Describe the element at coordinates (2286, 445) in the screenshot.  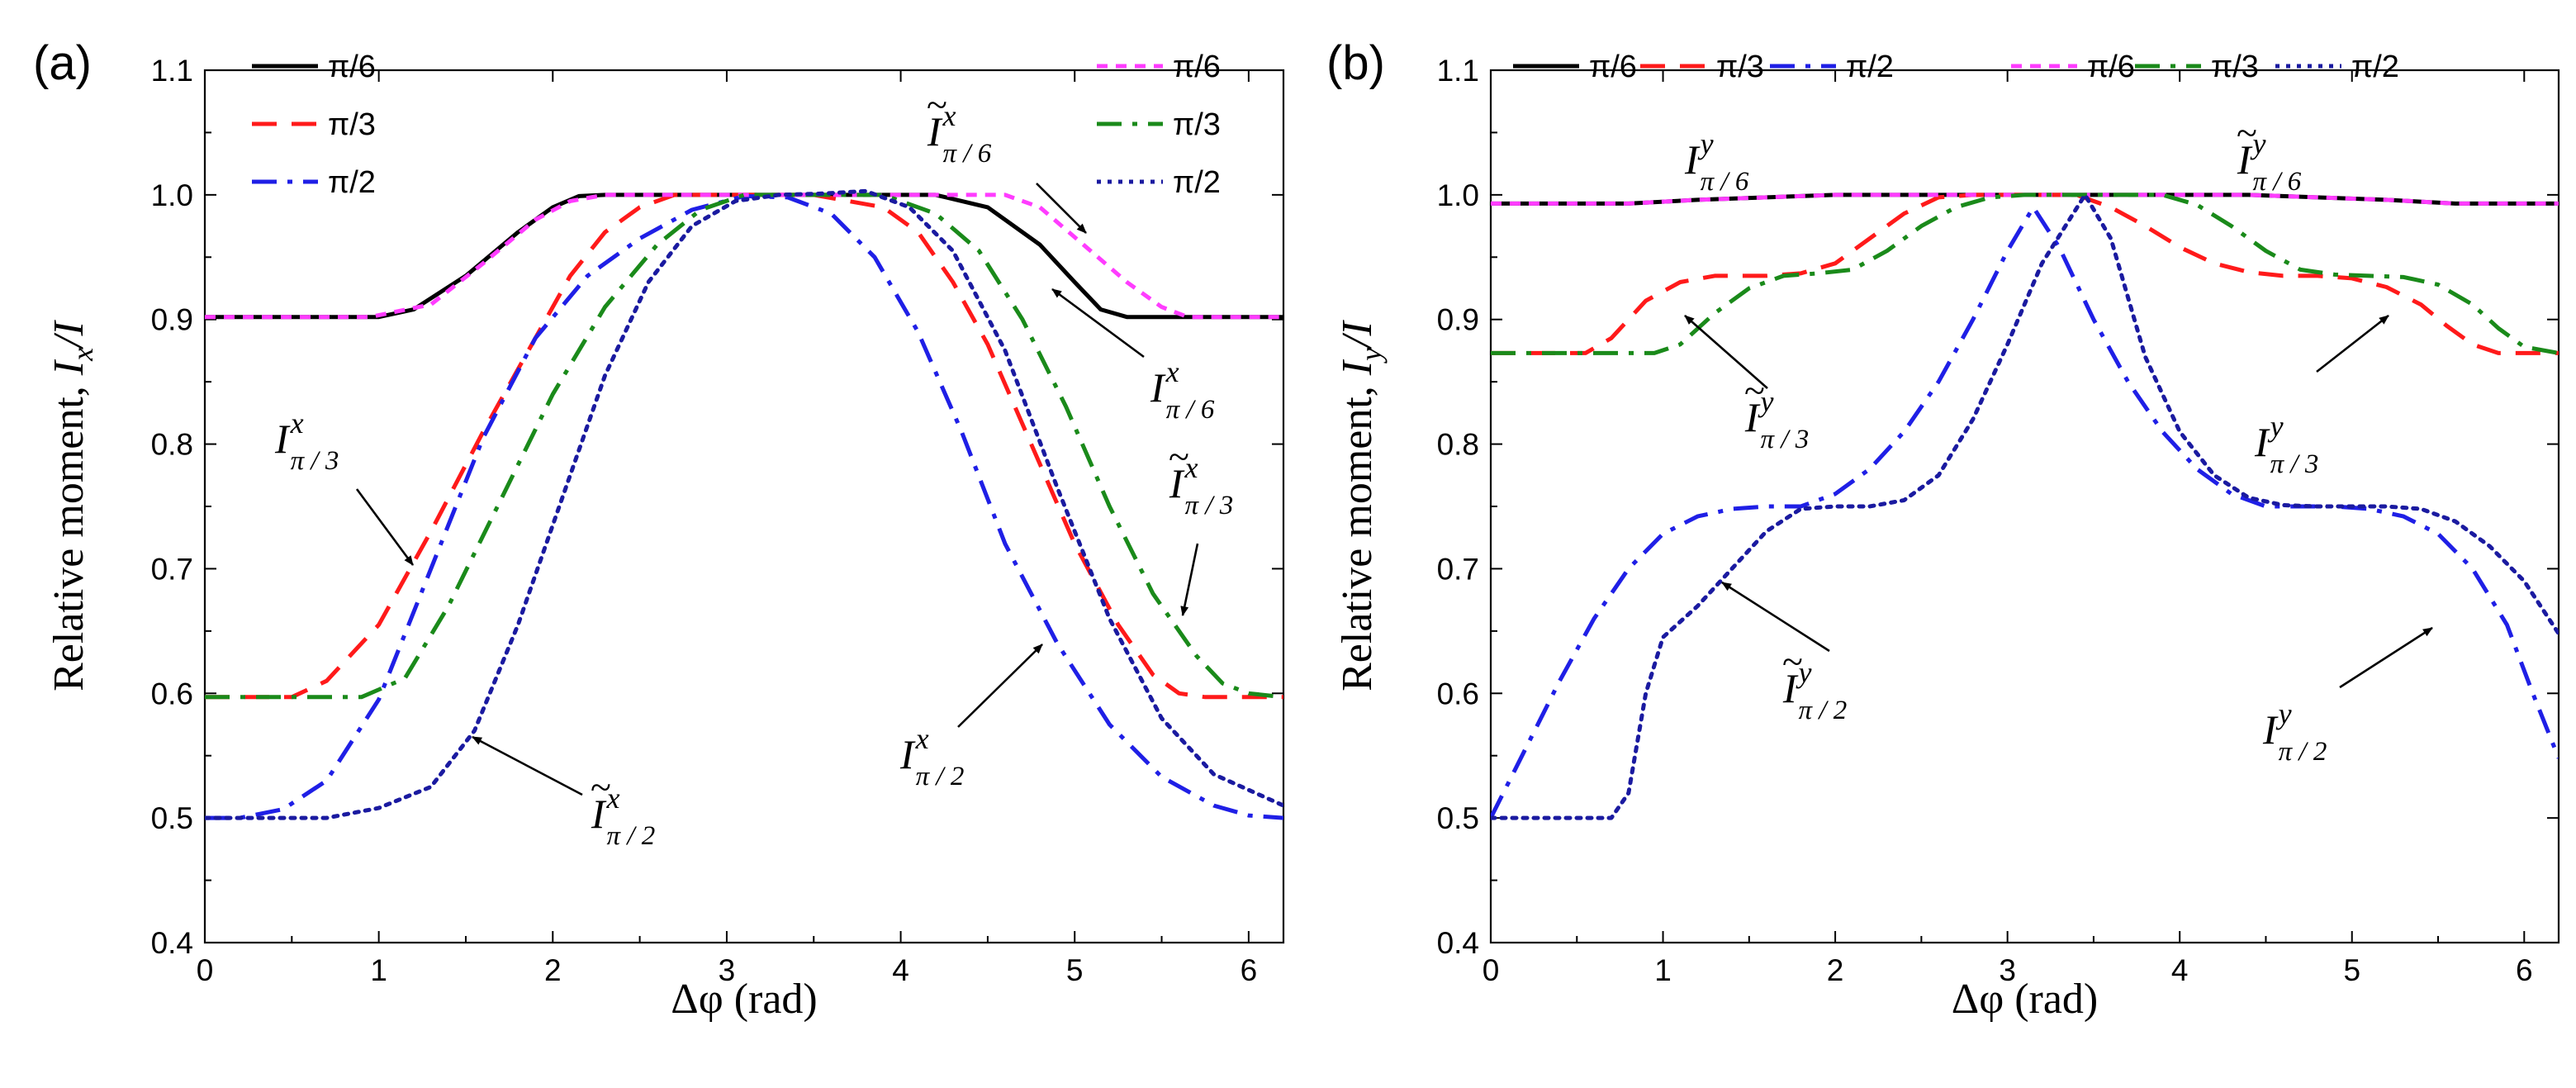
I see `annotation-label: Iy π / 3` at that location.